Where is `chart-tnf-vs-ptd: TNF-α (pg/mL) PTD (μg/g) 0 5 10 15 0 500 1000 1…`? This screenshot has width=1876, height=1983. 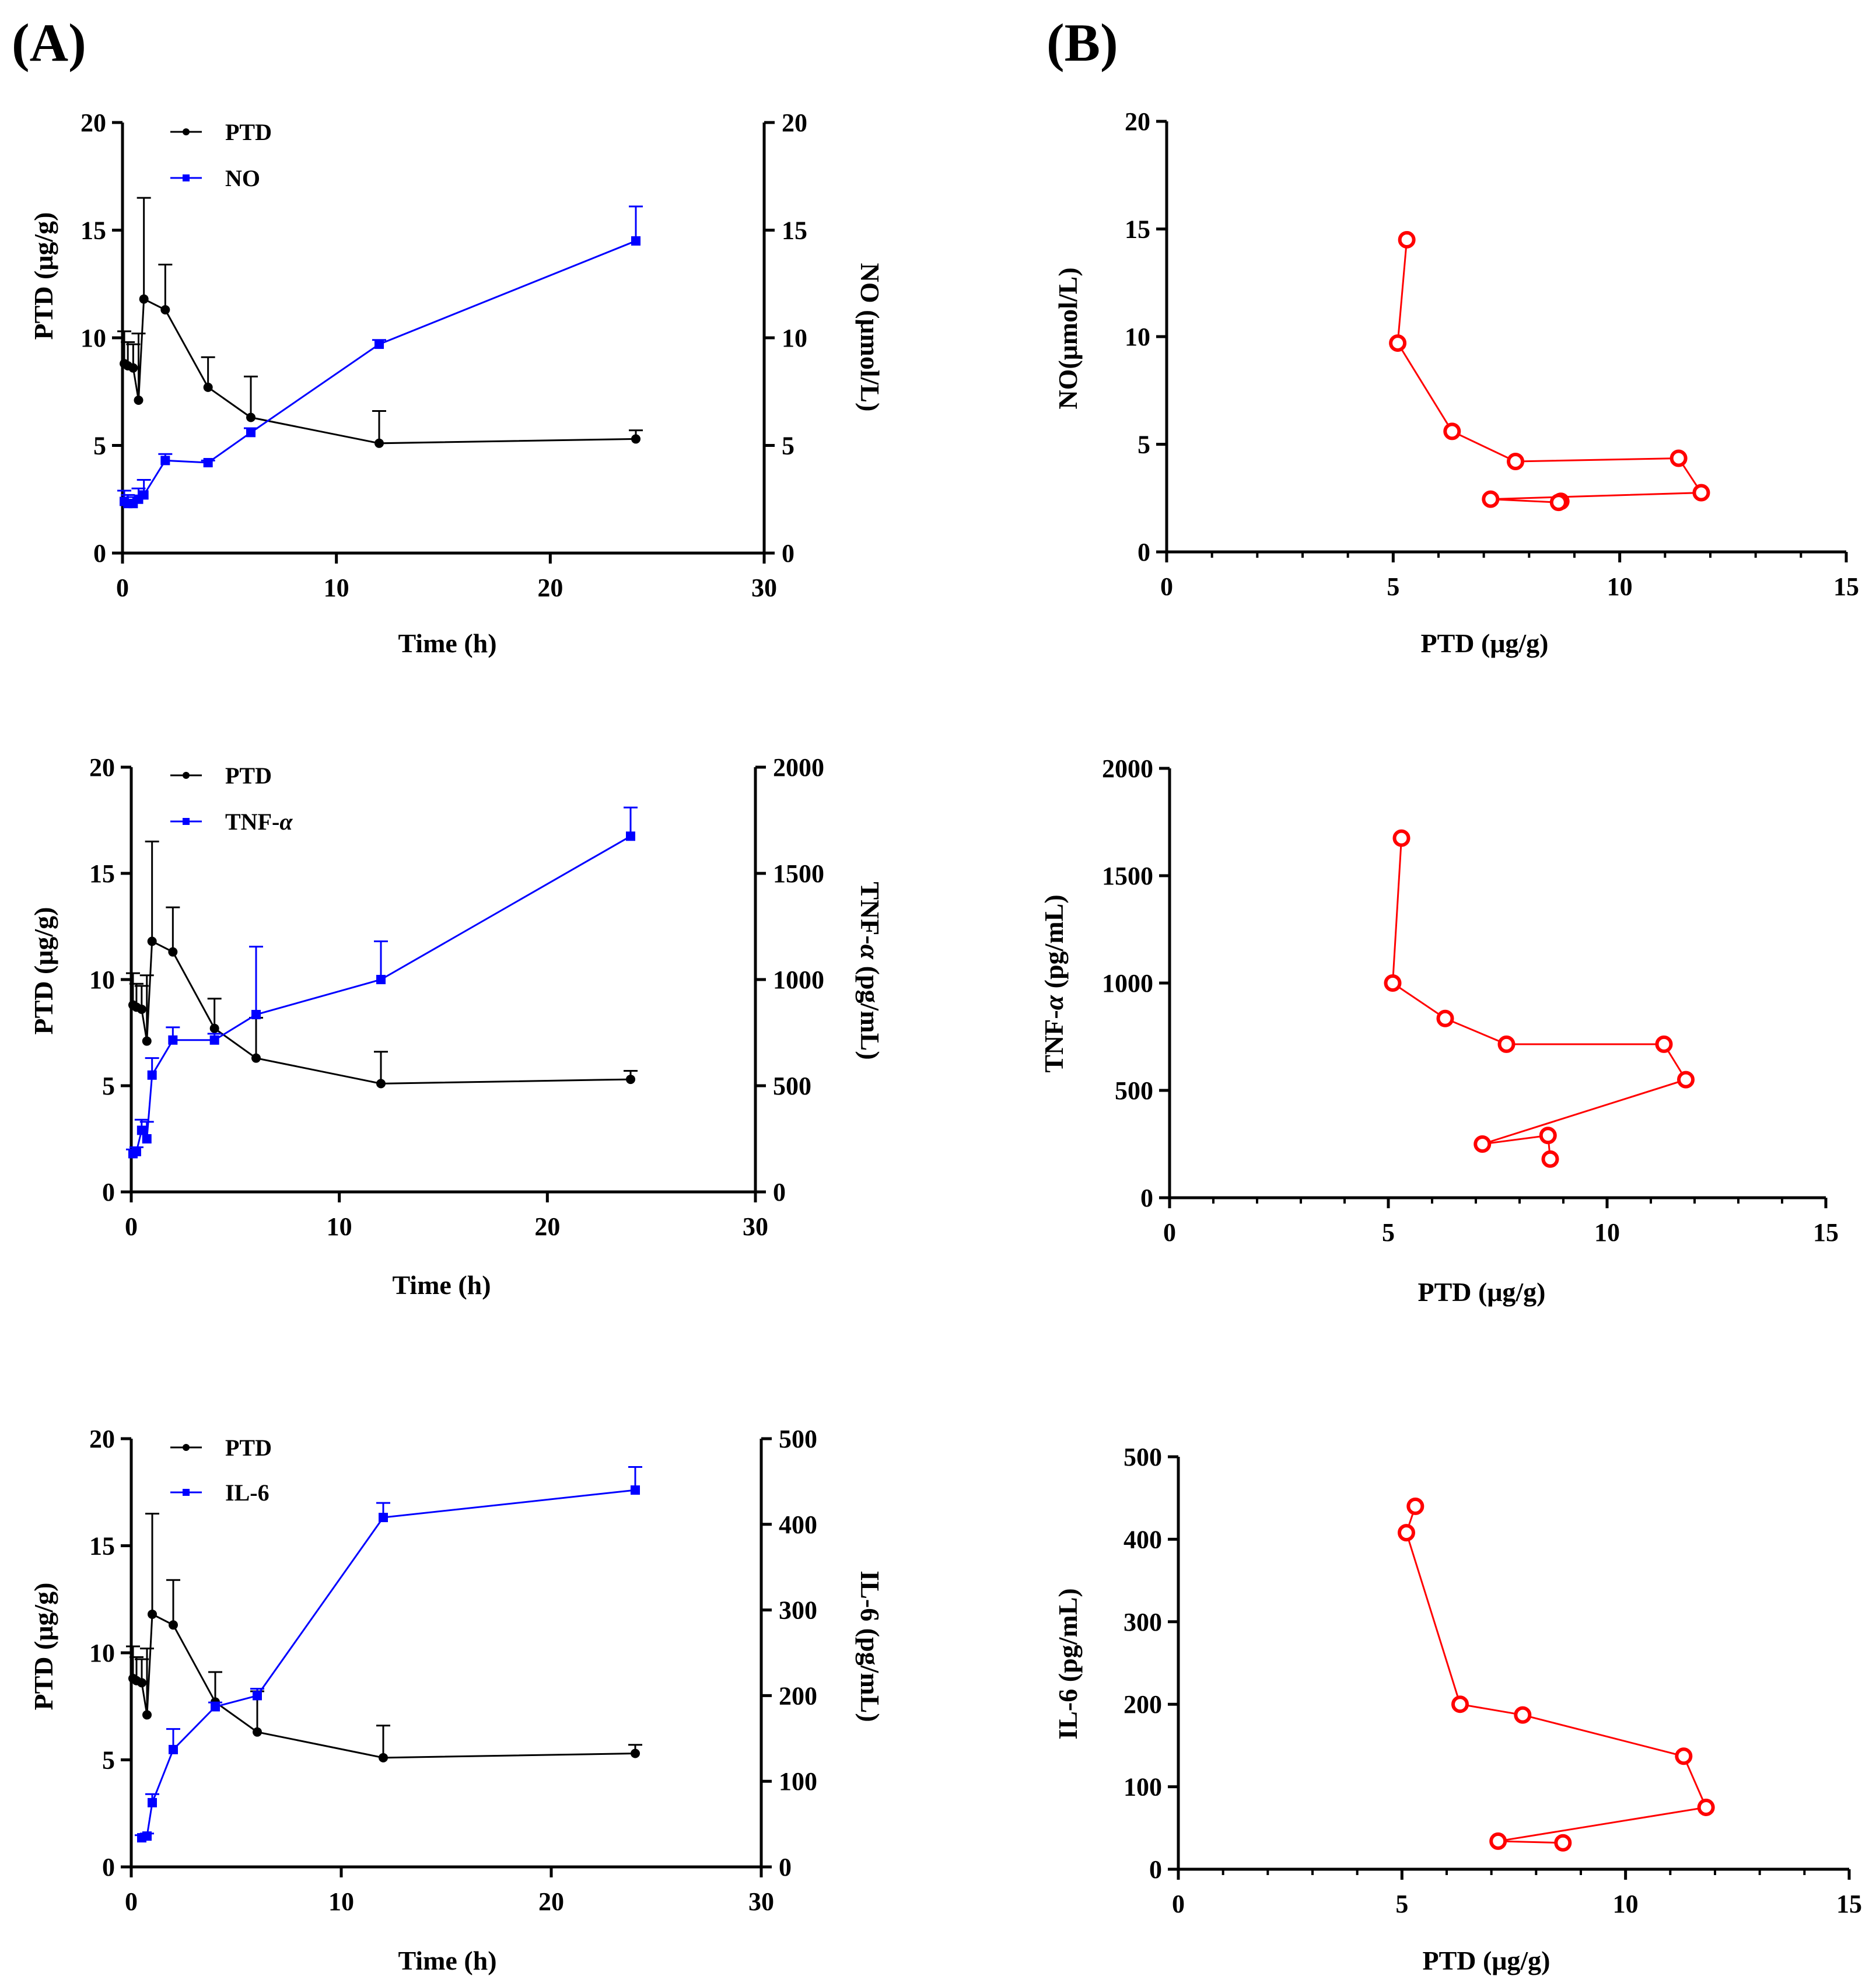
chart-tnf-vs-ptd: TNF-α (pg/mL) PTD (μg/g) 0 5 10 15 0 500 1000 1… is located at coordinates (1439, 1030).